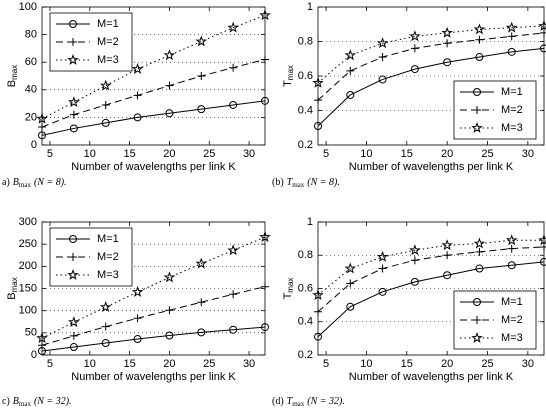 The width and height of the screenshot is (546, 410). I want to click on caption: a) Bmax (N = 8)., so click(34, 182).